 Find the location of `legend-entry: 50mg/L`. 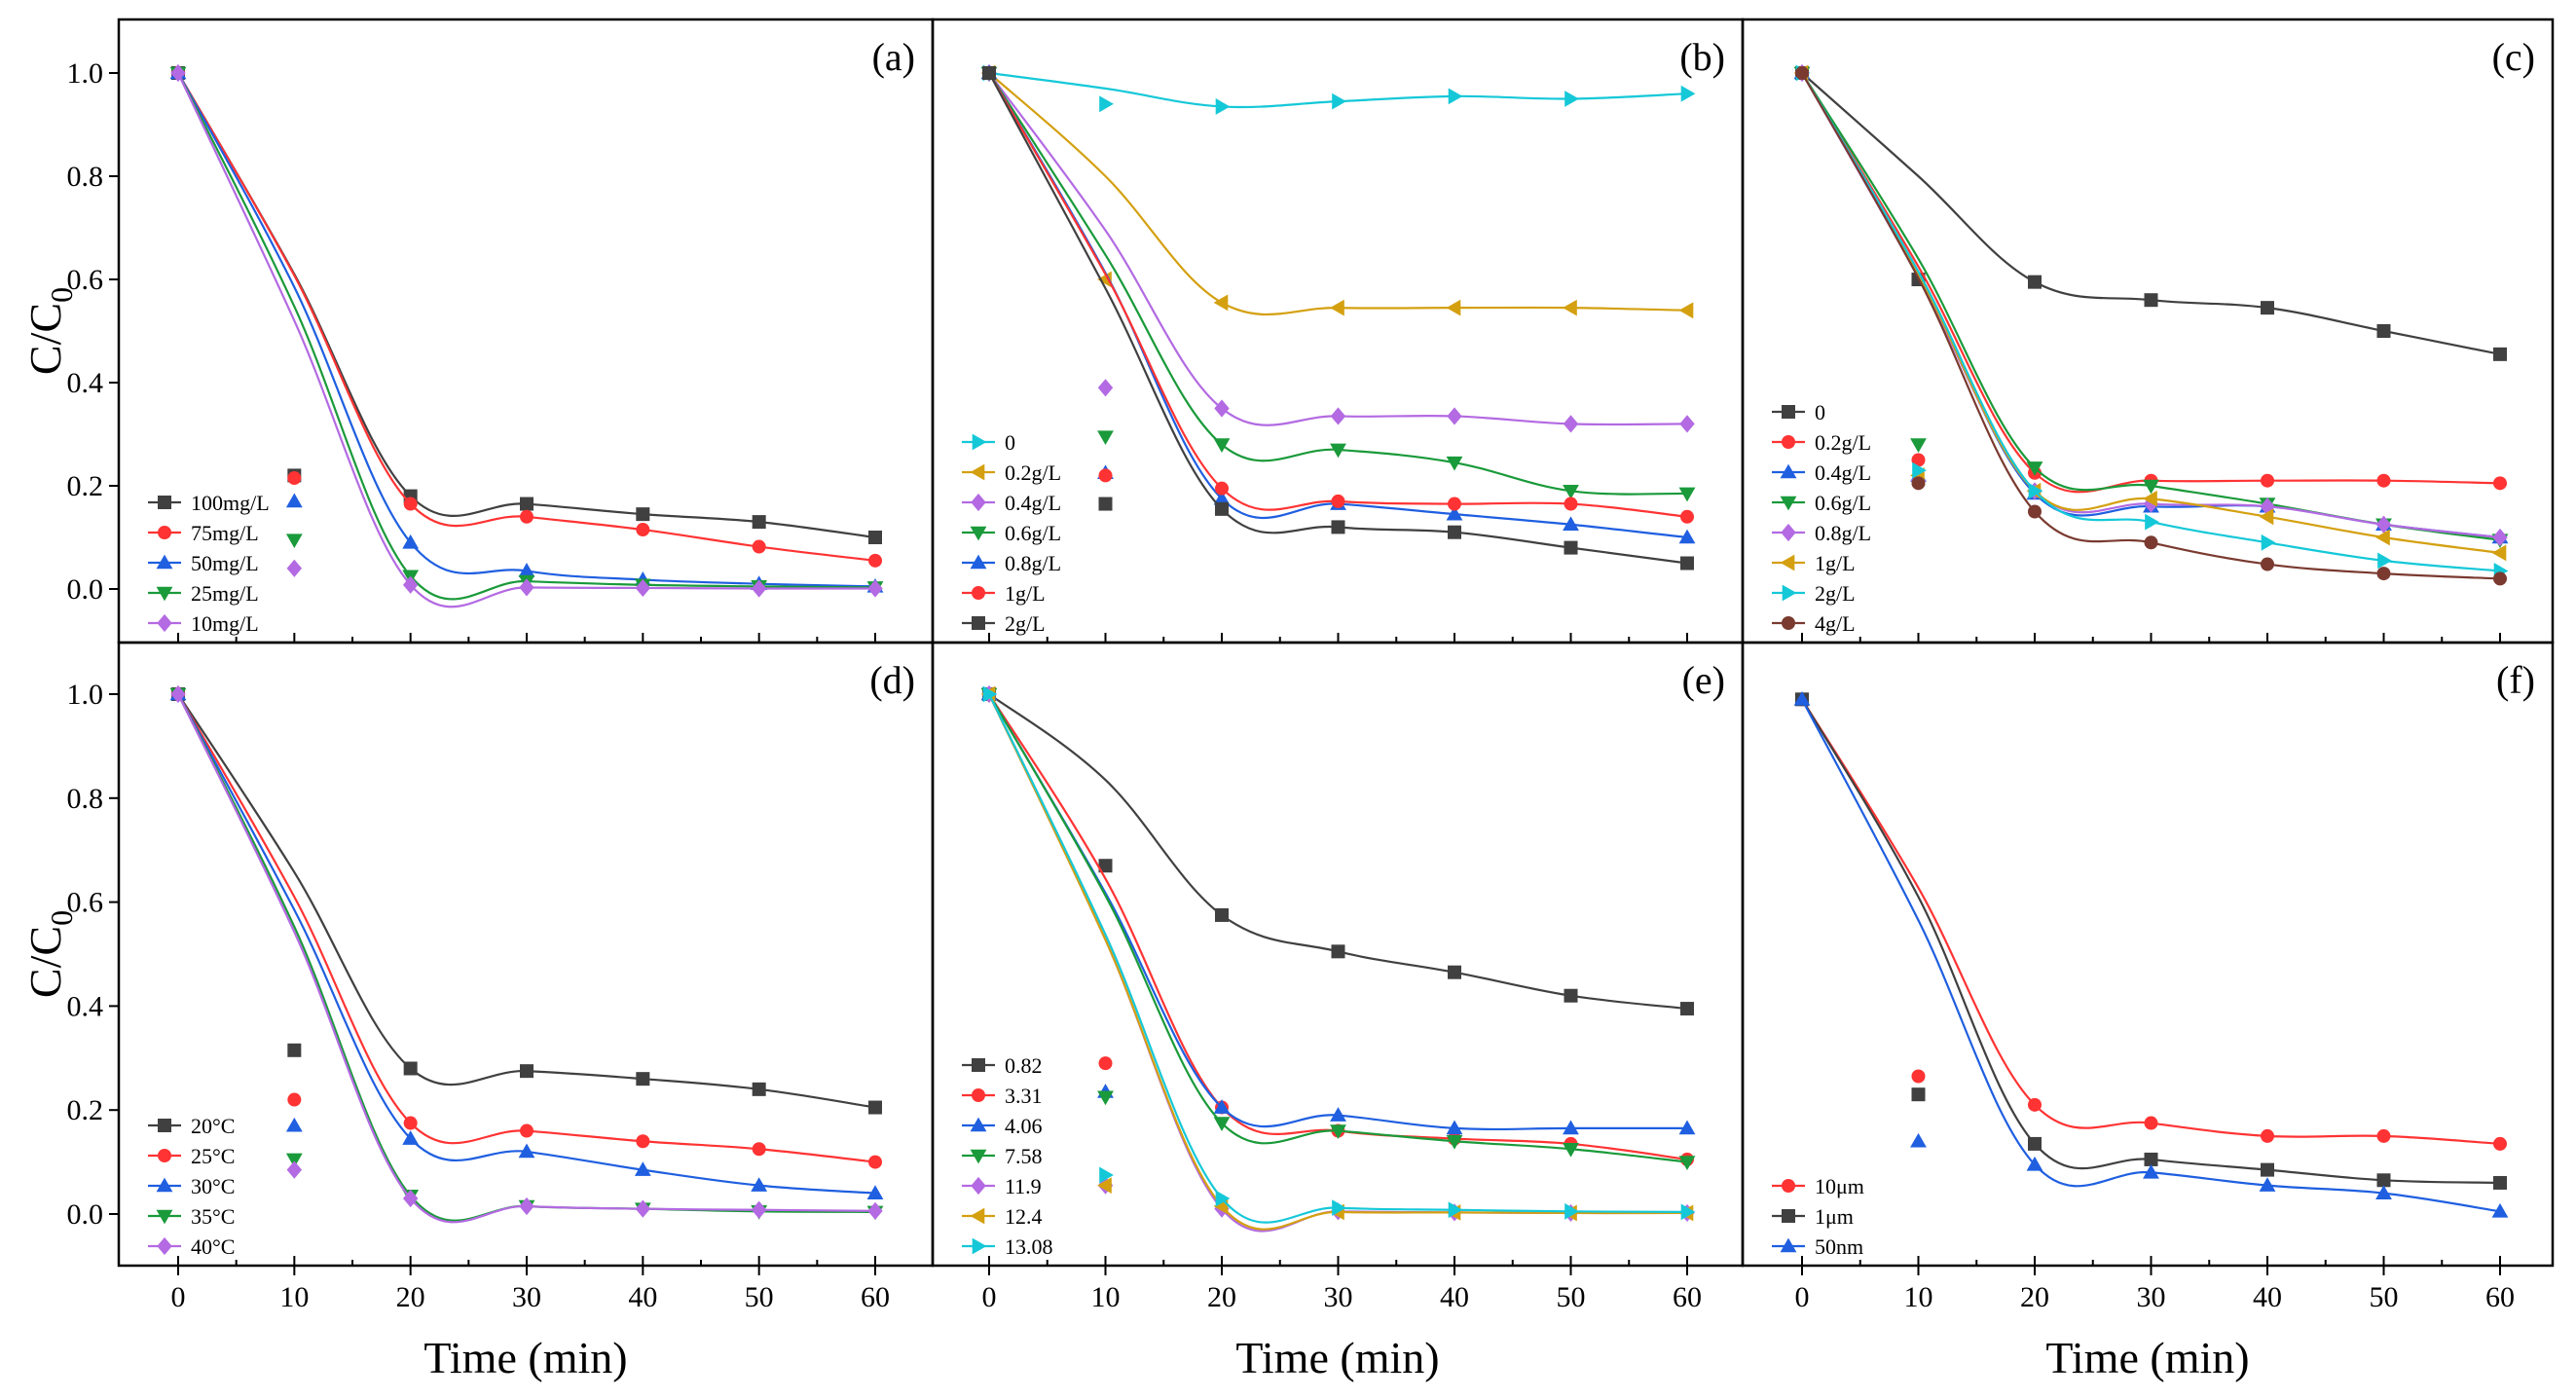

legend-entry: 50mg/L is located at coordinates (203, 563).